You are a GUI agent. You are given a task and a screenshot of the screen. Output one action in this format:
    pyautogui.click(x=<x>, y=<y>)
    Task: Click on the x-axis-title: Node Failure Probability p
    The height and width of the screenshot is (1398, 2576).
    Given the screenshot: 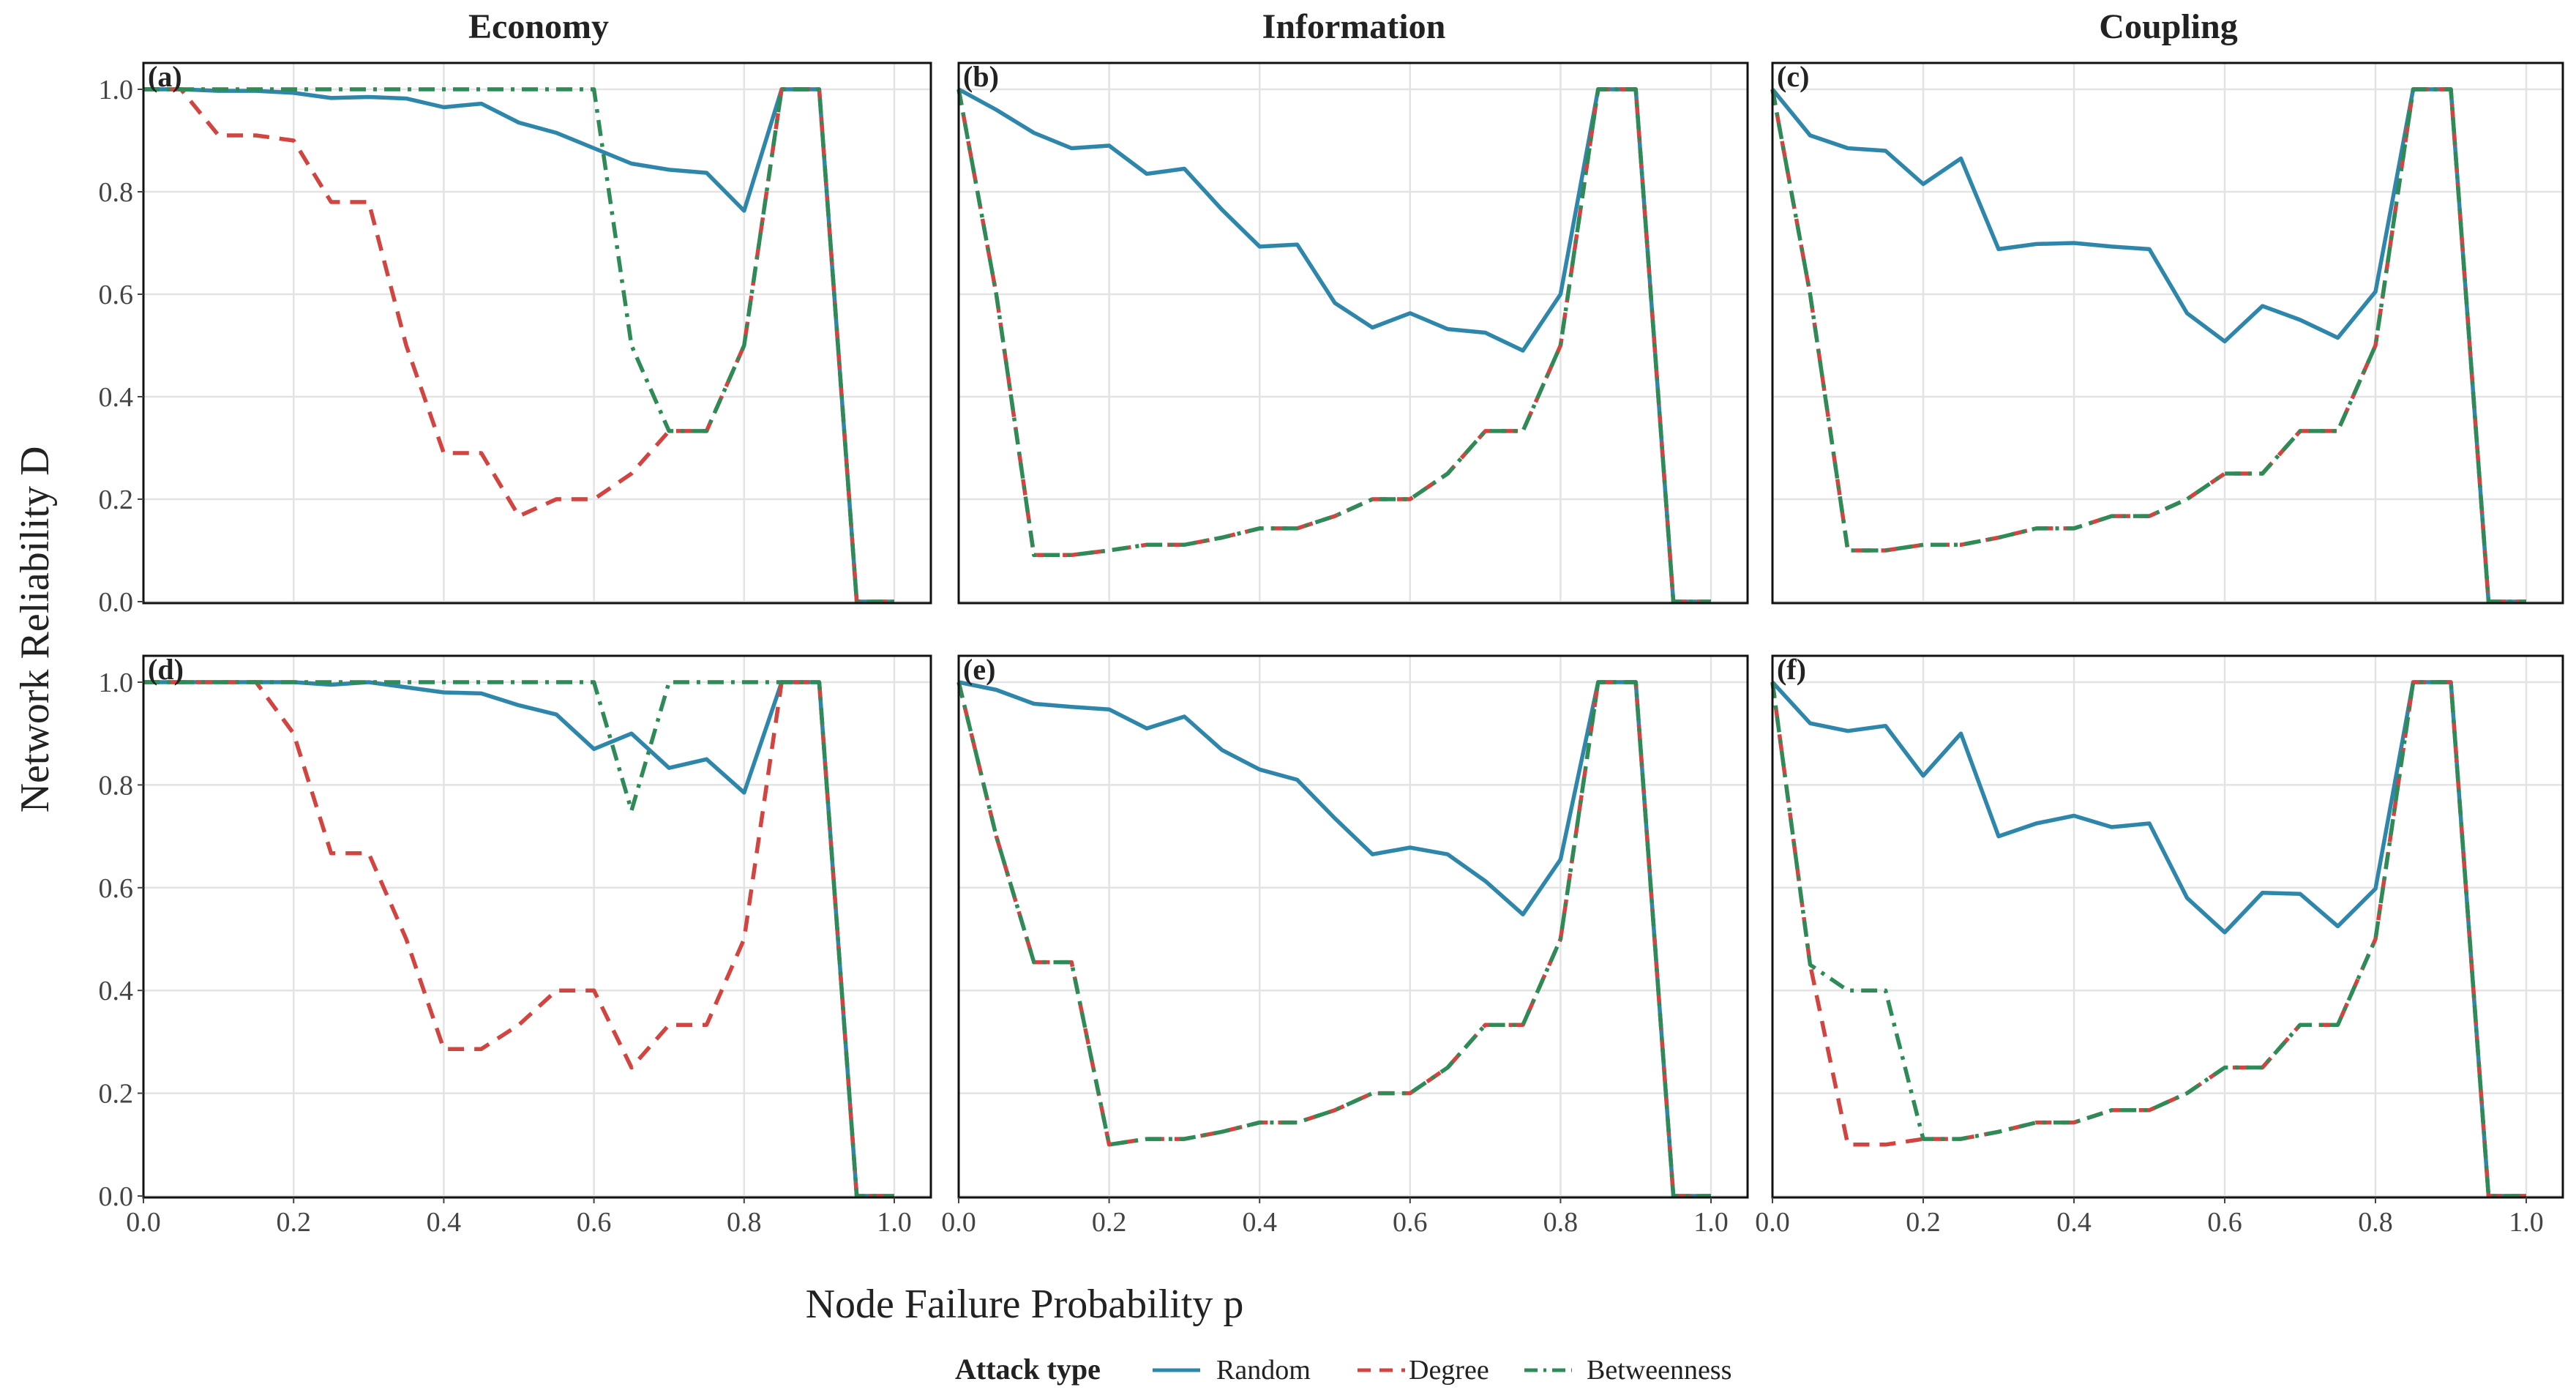 What is the action you would take?
    pyautogui.click(x=1025, y=1304)
    